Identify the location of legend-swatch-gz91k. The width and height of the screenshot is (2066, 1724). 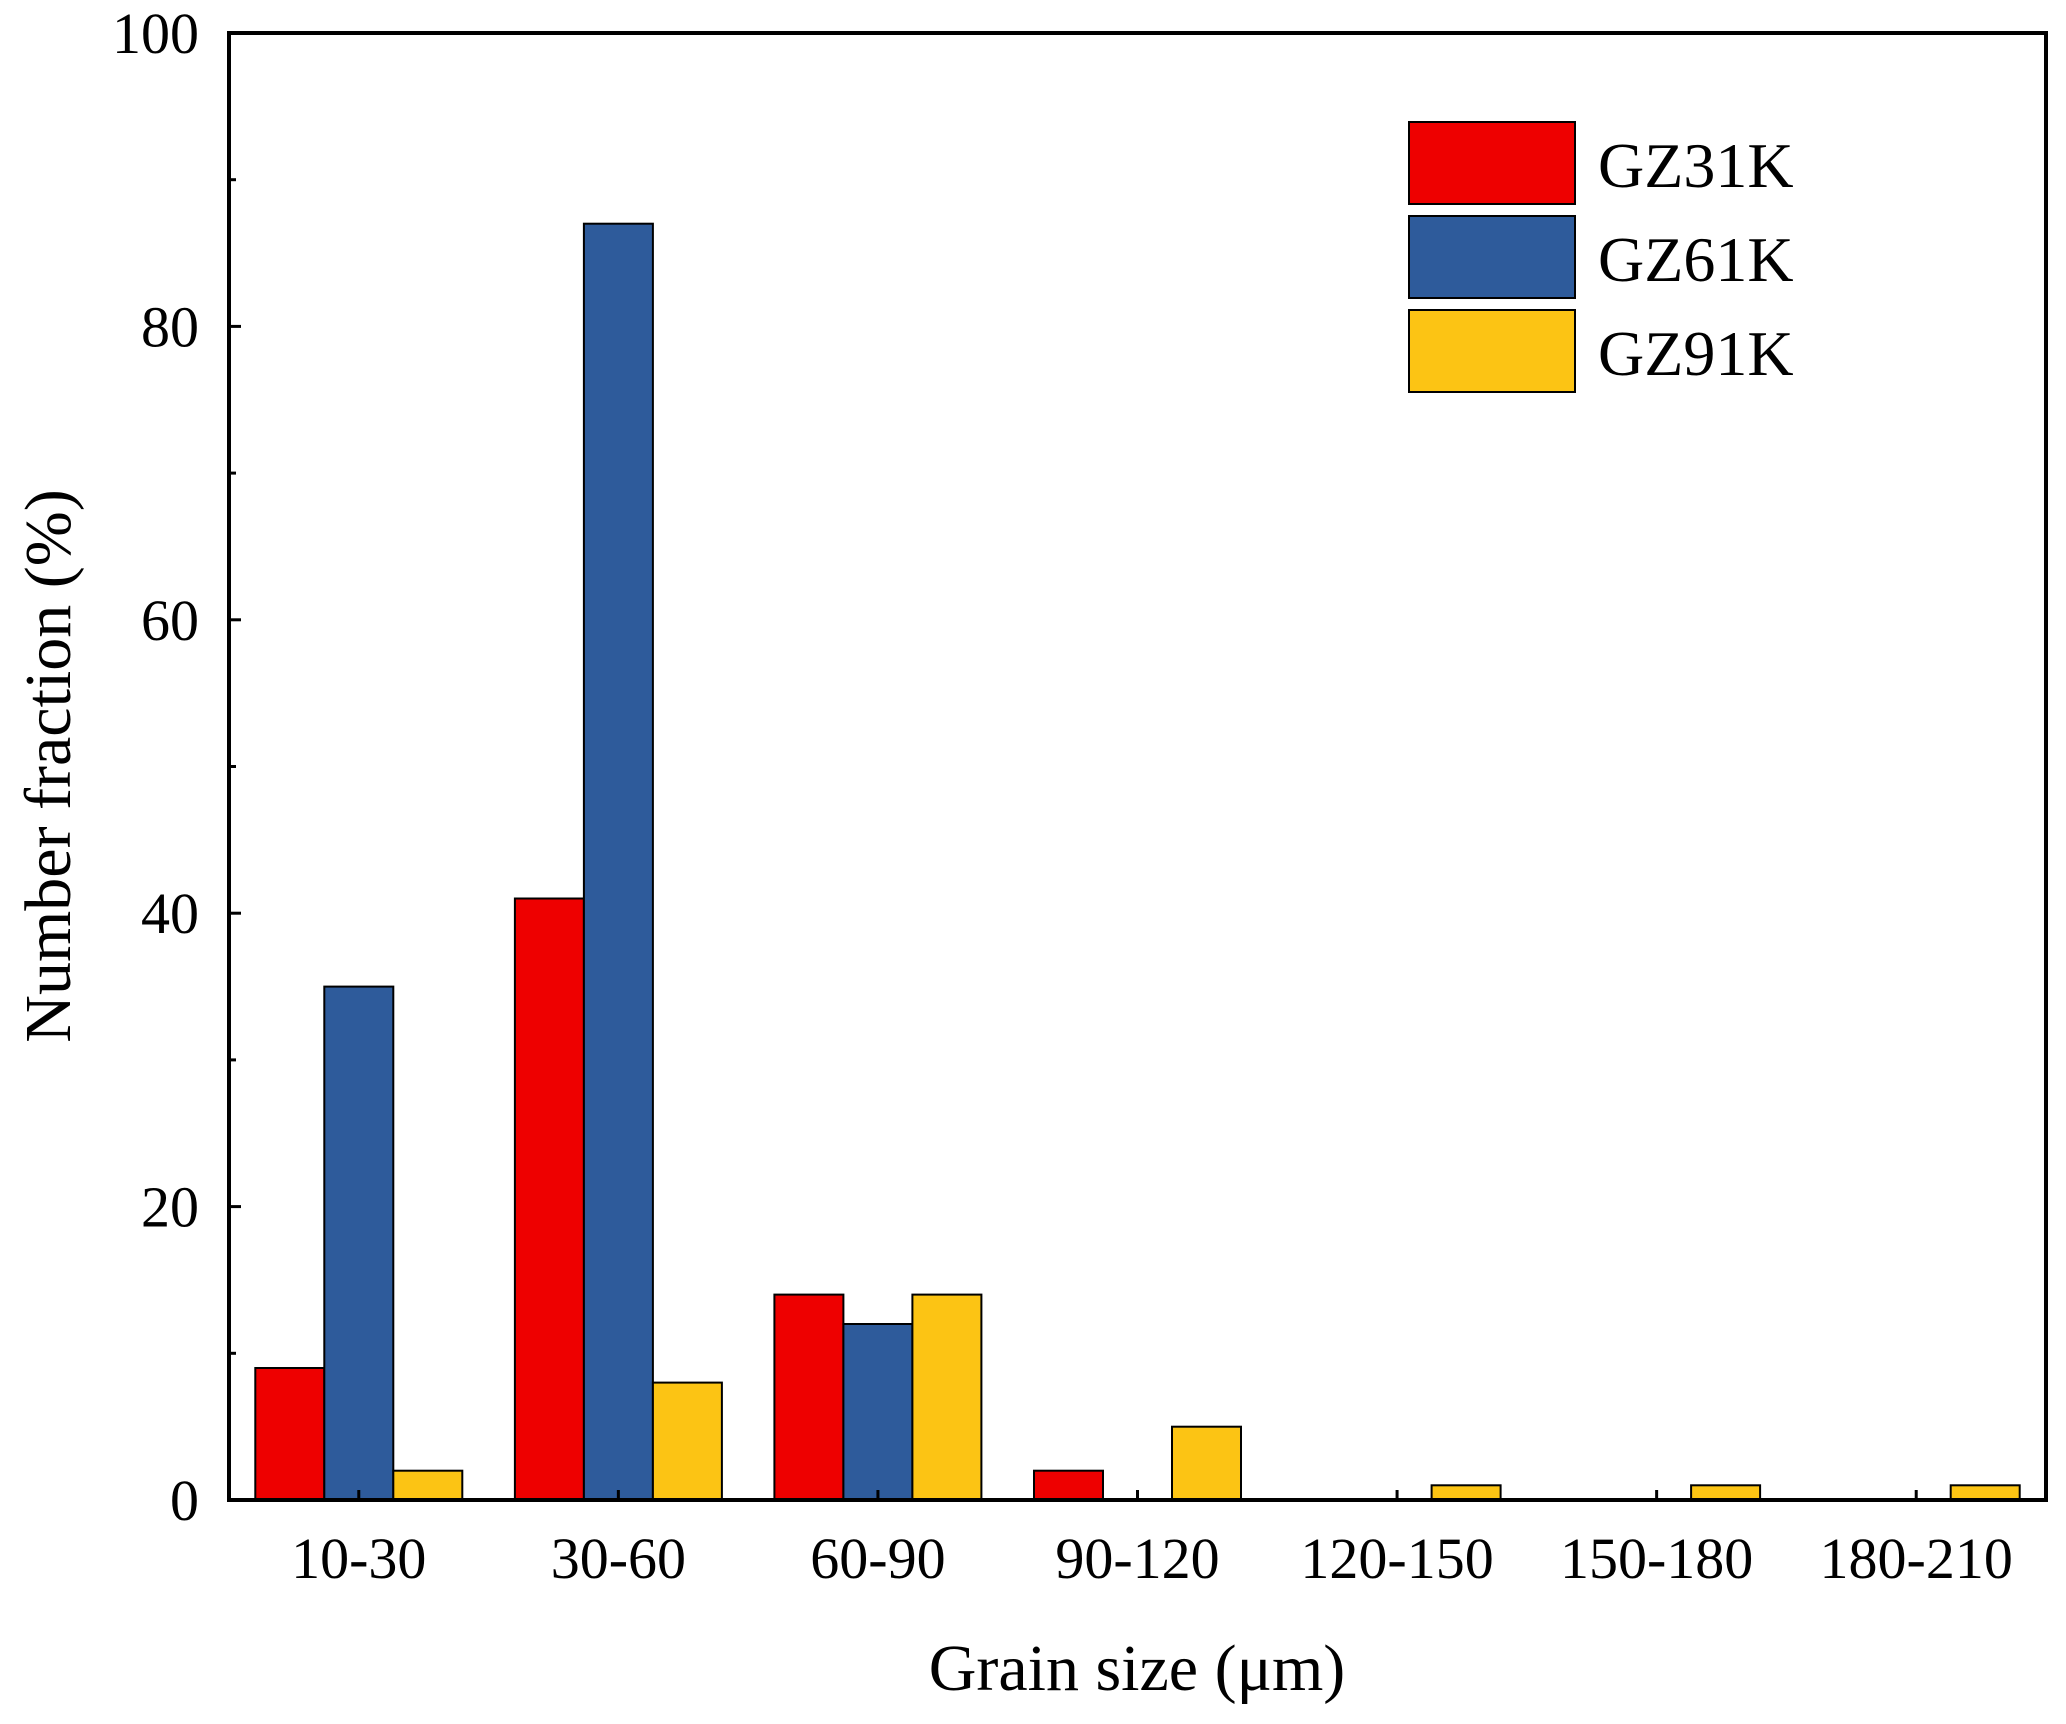
(1492, 351).